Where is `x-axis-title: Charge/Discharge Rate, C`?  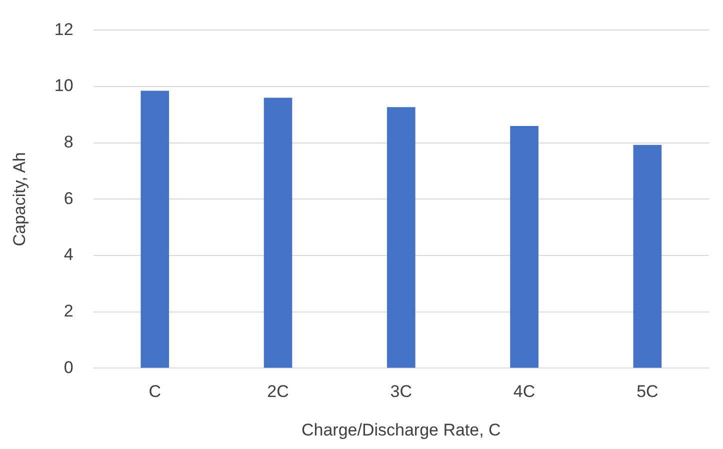
x-axis-title: Charge/Discharge Rate, C is located at coordinates (401, 430).